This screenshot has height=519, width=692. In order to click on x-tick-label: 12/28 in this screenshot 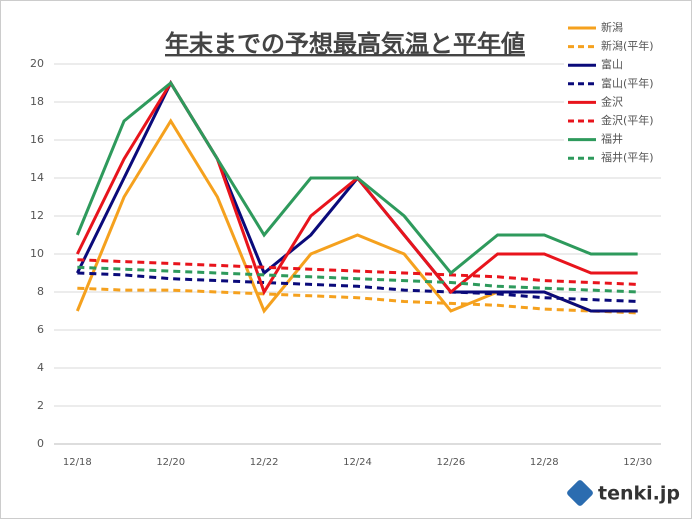, I will do `click(544, 462)`.